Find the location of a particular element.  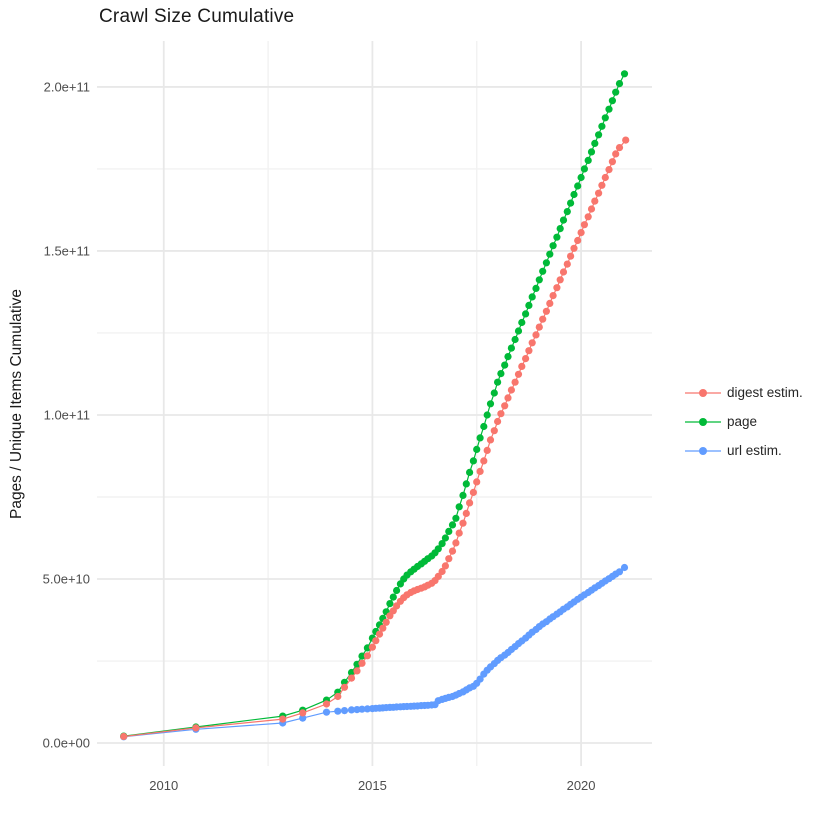

legend-label: page is located at coordinates (742, 421).